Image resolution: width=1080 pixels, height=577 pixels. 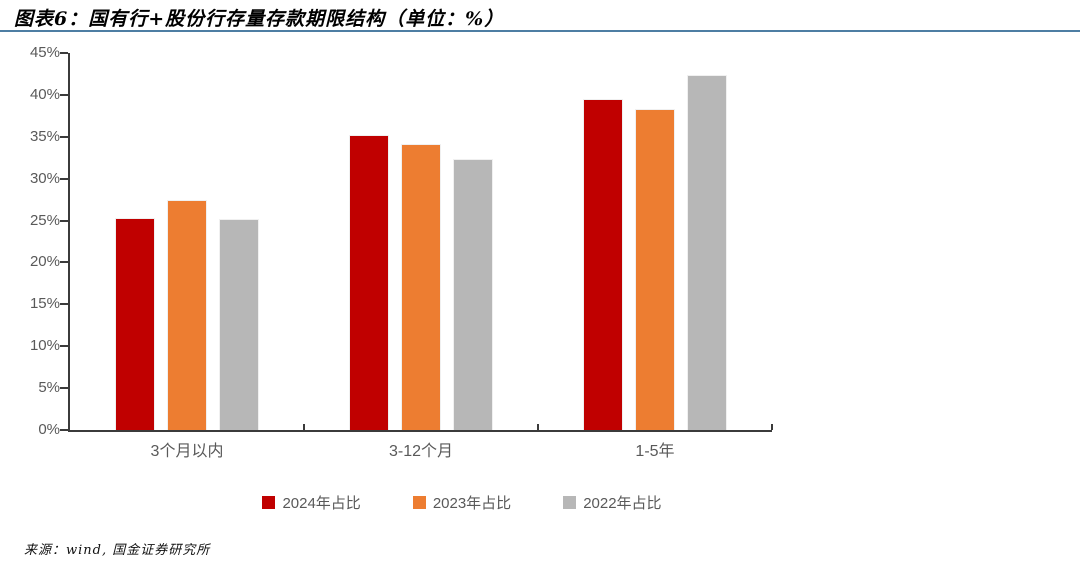 I want to click on title-divider, so click(x=540, y=31).